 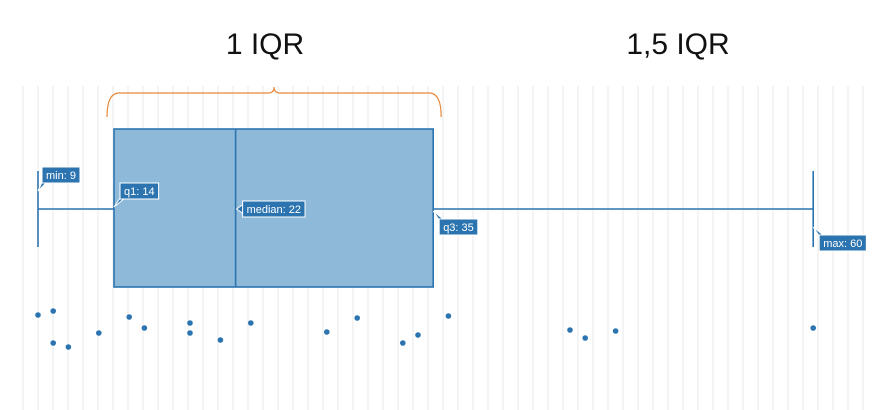 I want to click on iqr-header: 1 IQR, so click(x=265, y=44).